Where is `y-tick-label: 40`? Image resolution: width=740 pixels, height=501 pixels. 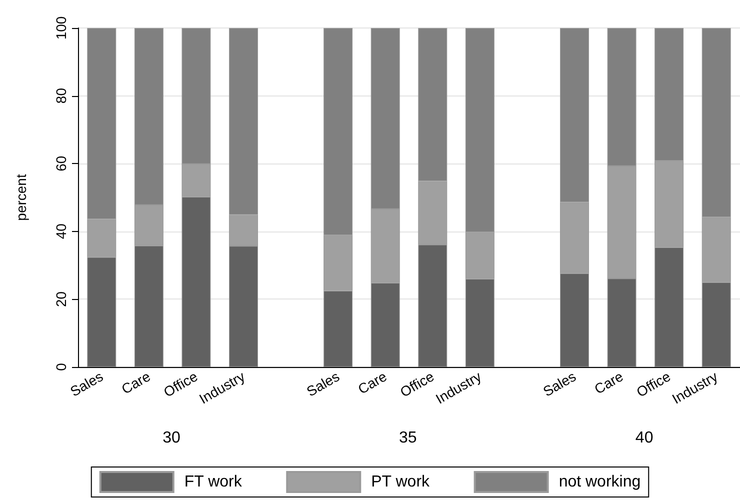
y-tick-label: 40 is located at coordinates (61, 231).